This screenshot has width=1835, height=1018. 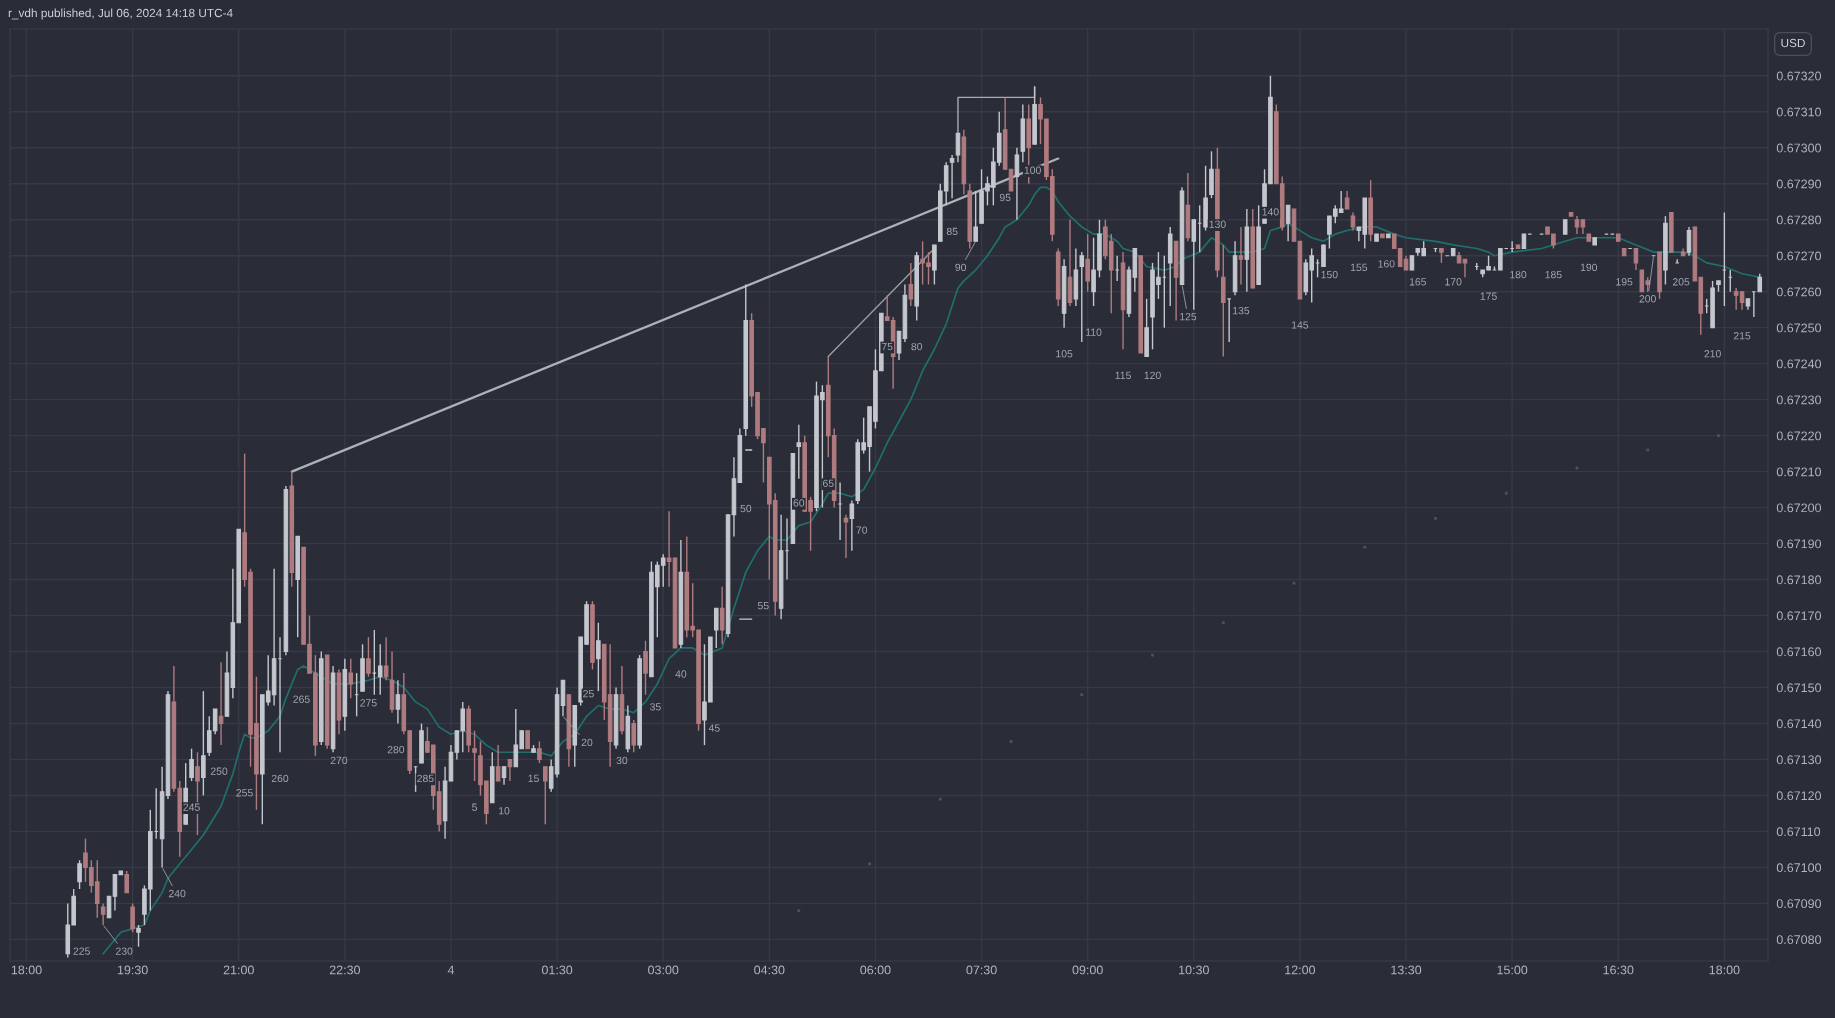 I want to click on annotation: 120, so click(x=1152, y=375).